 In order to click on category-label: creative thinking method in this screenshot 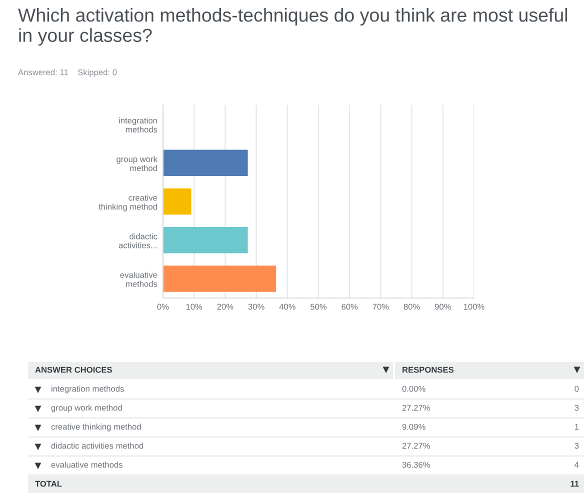, I will do `click(96, 428)`.